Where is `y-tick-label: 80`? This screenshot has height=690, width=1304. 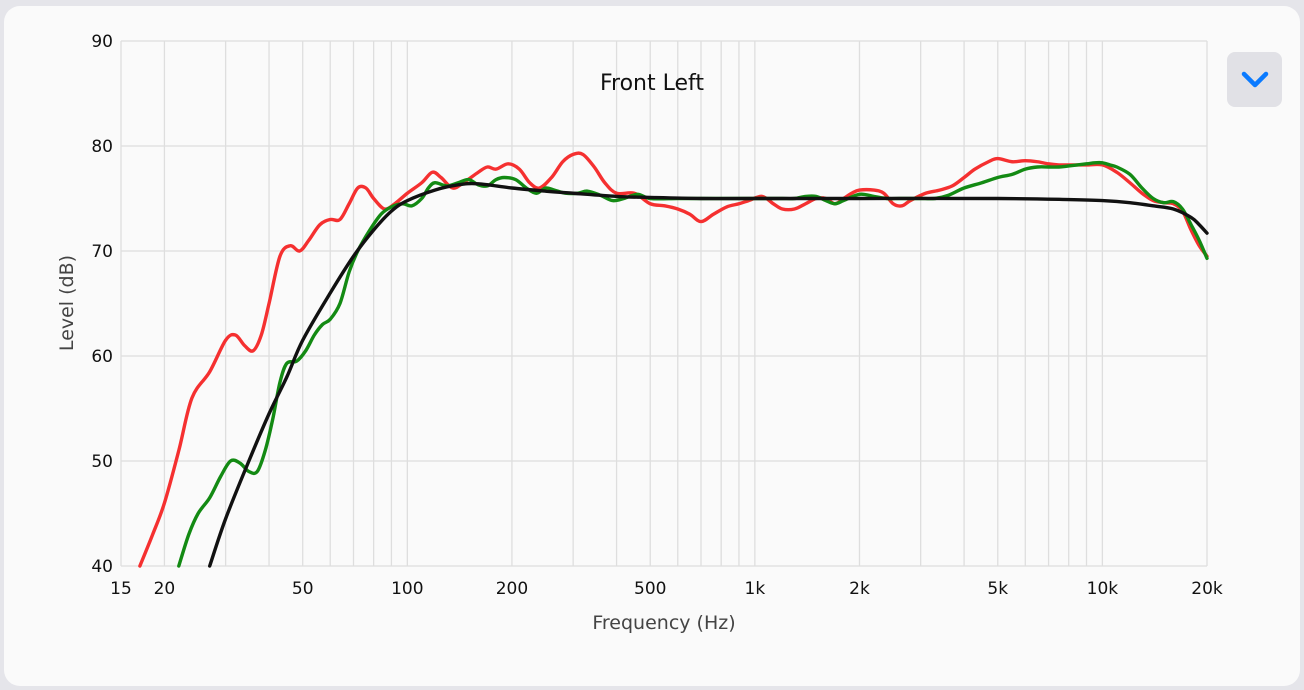 y-tick-label: 80 is located at coordinates (102, 147).